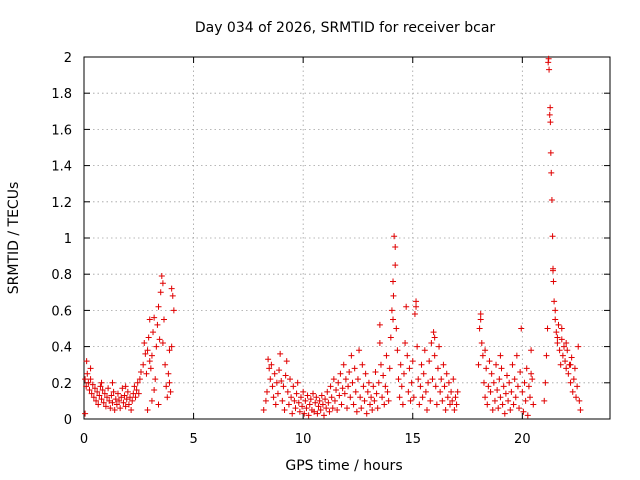 The height and width of the screenshot is (480, 640). Describe the element at coordinates (61, 311) in the screenshot. I see `y-tick-label: 0.6` at that location.